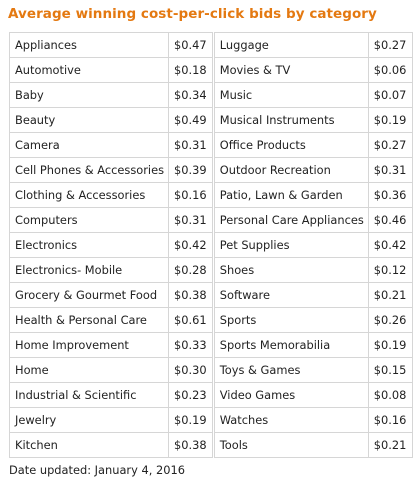 This screenshot has width=413, height=492. I want to click on category-cell: Camera, so click(89, 145).